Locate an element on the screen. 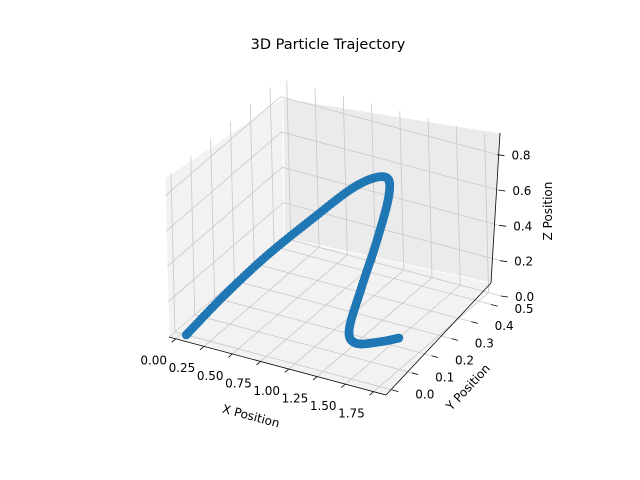  x-axis-line is located at coordinates (277, 366).